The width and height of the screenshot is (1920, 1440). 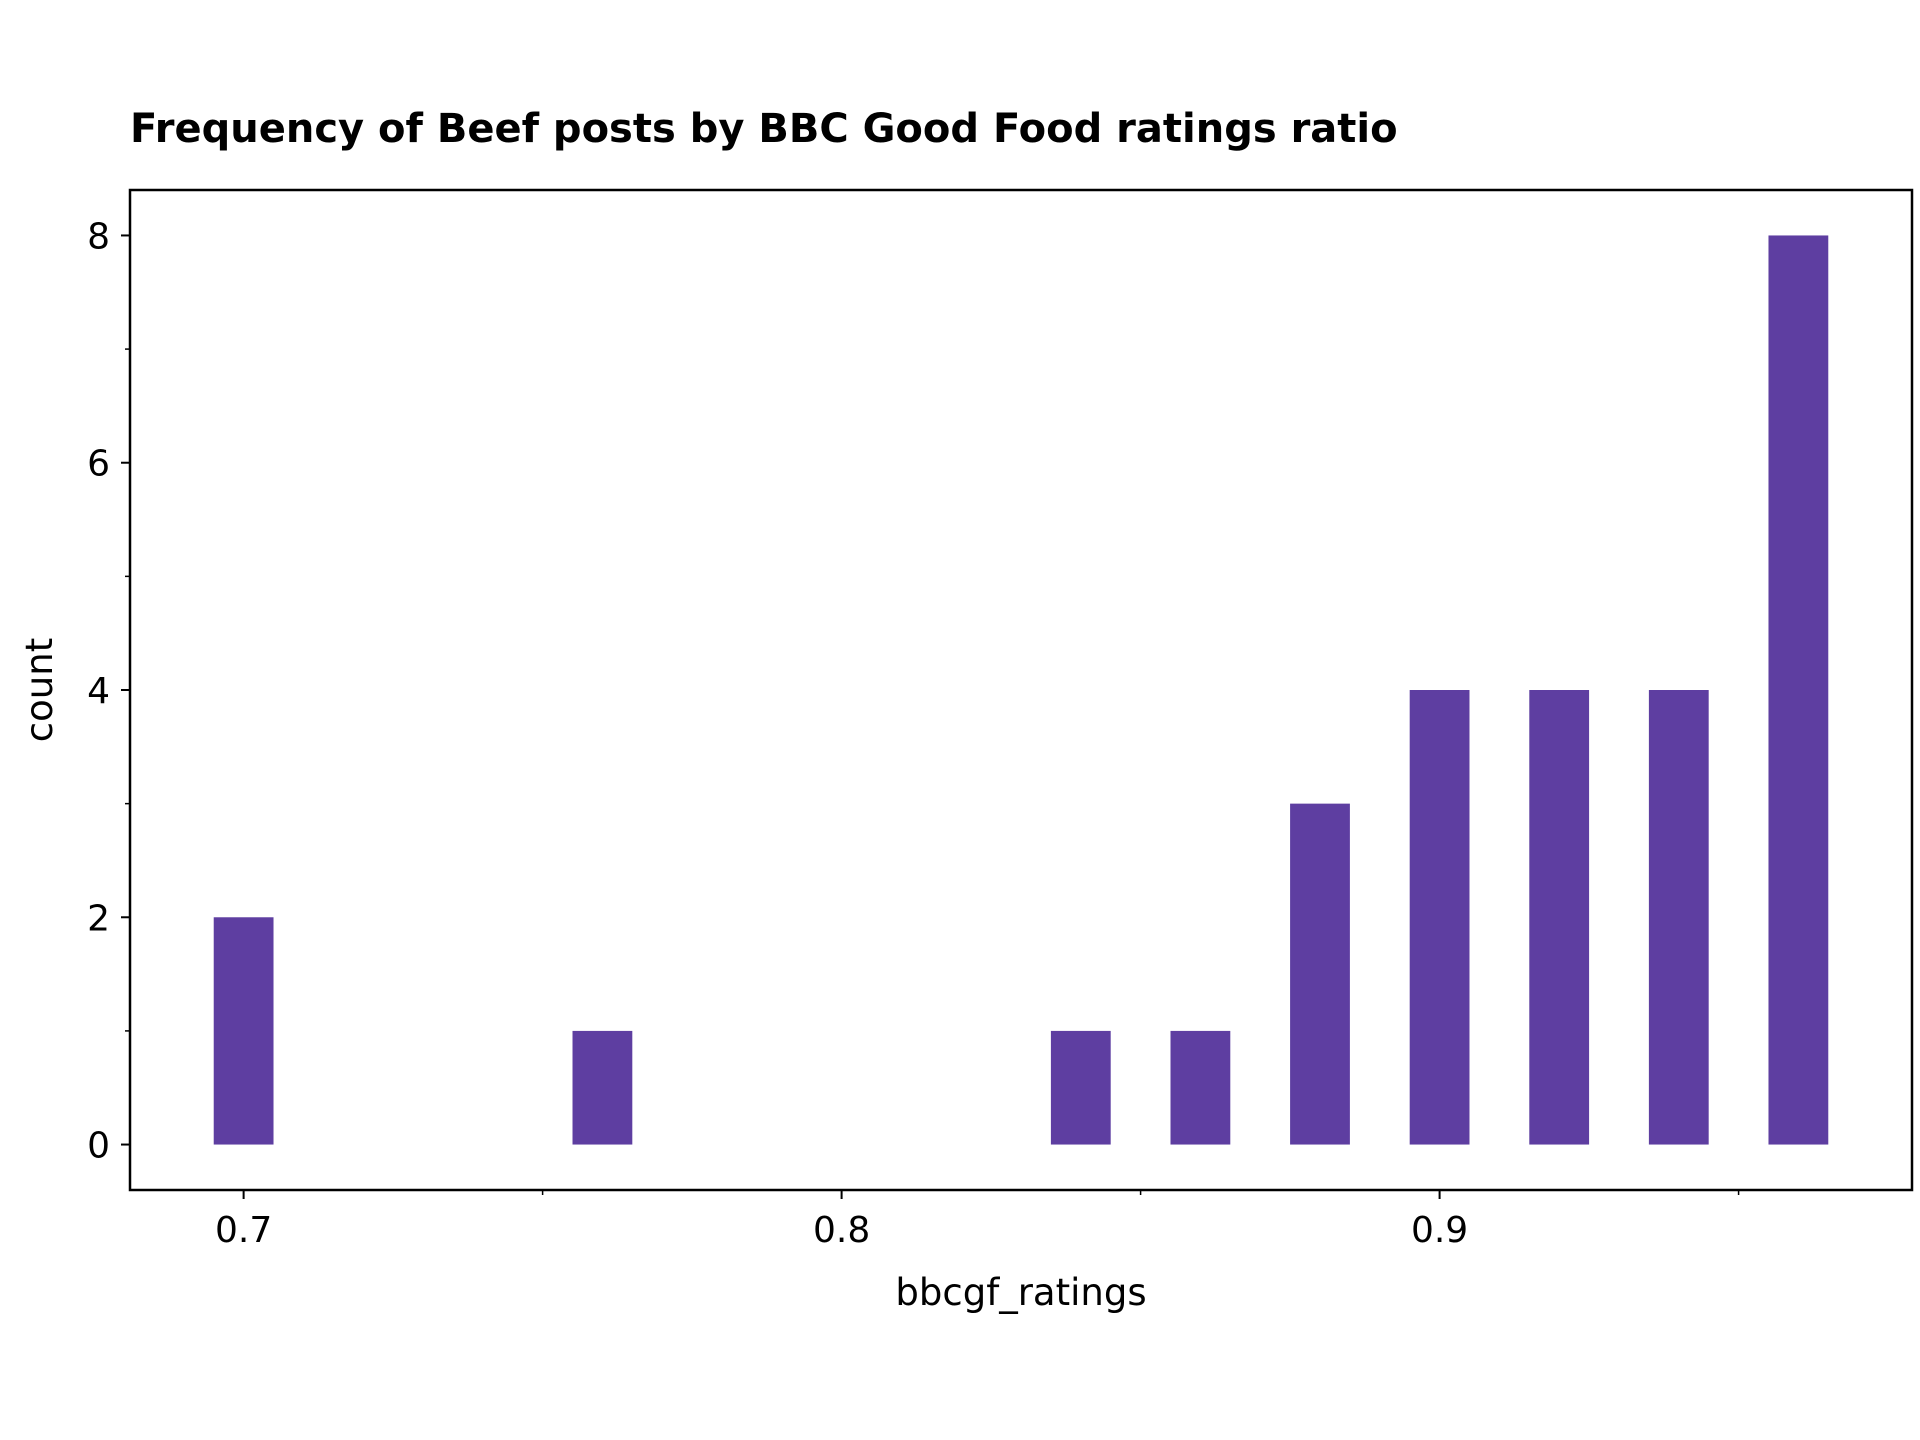 I want to click on y-tick-label: 4, so click(x=98, y=691).